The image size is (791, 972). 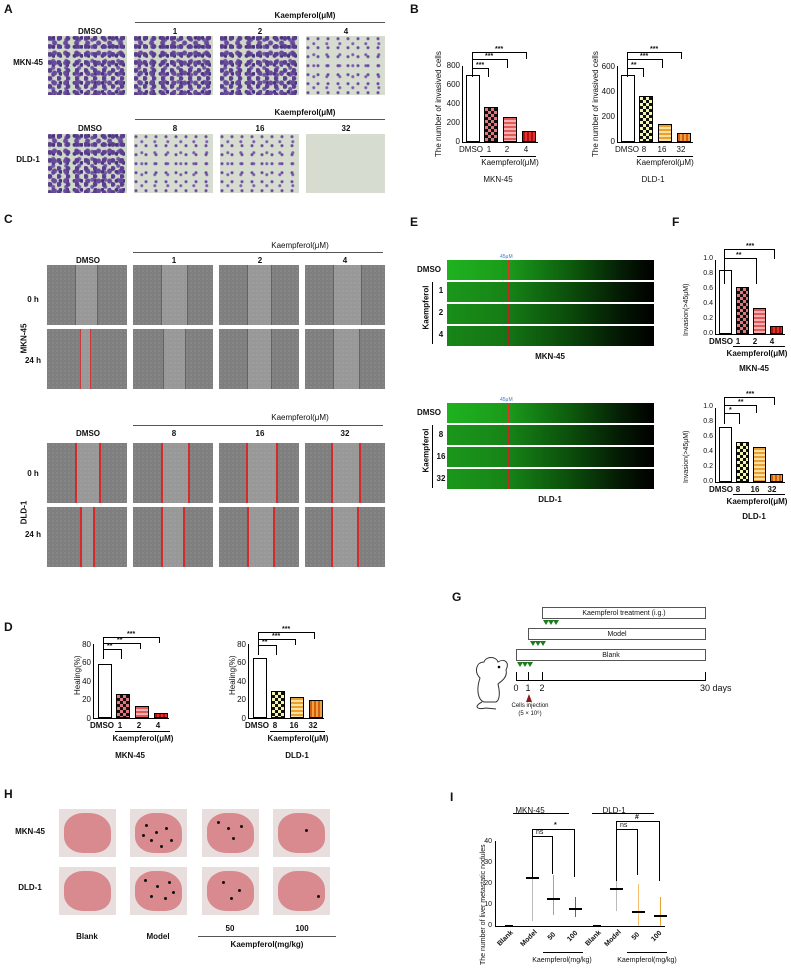 I want to click on a-row1-bracket, so click(x=260, y=22).